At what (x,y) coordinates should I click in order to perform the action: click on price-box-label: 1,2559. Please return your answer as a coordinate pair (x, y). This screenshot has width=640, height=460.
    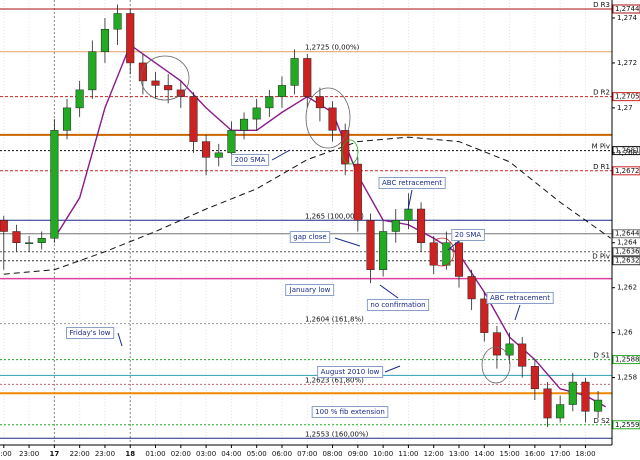
    Looking at the image, I should click on (627, 425).